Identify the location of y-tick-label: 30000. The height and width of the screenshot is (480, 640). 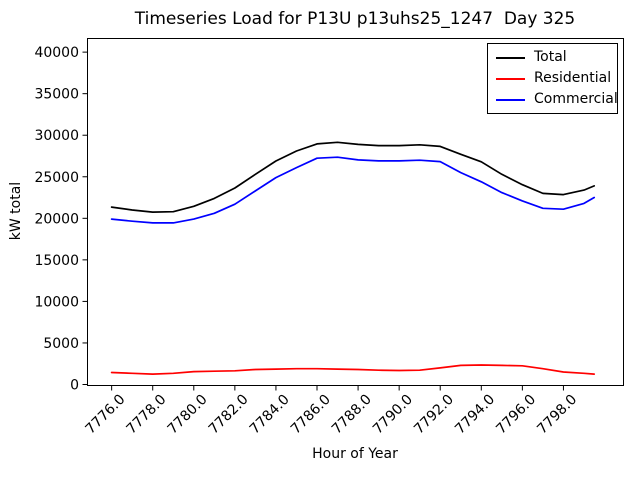
(56, 136).